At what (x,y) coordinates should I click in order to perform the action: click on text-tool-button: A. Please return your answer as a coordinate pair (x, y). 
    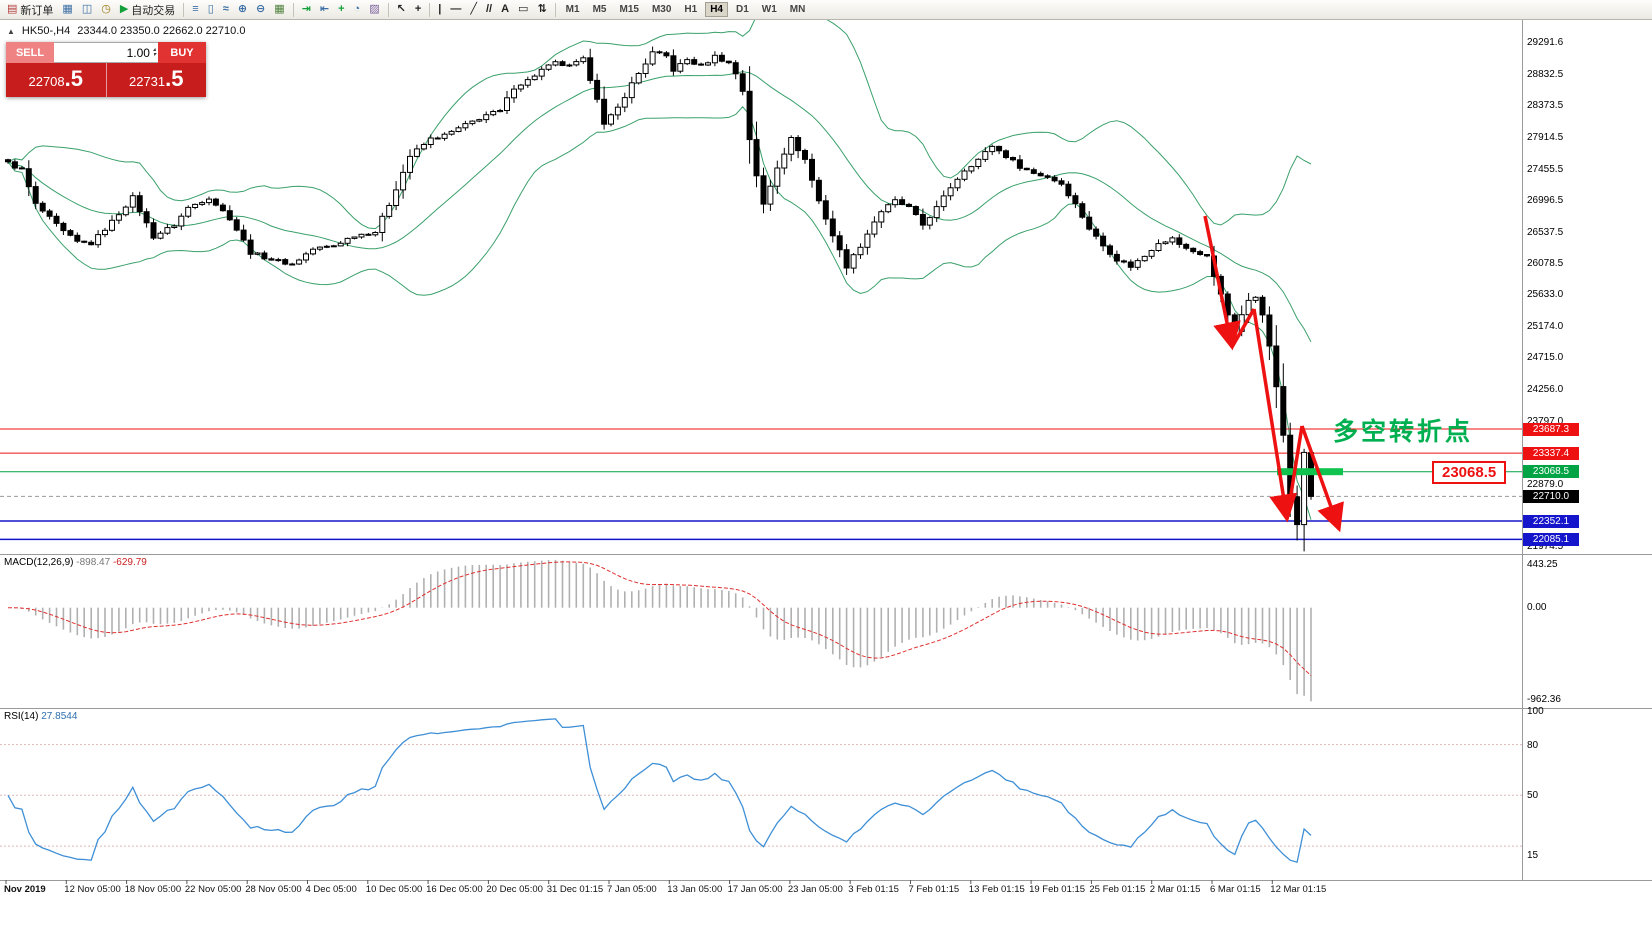
    Looking at the image, I should click on (505, 9).